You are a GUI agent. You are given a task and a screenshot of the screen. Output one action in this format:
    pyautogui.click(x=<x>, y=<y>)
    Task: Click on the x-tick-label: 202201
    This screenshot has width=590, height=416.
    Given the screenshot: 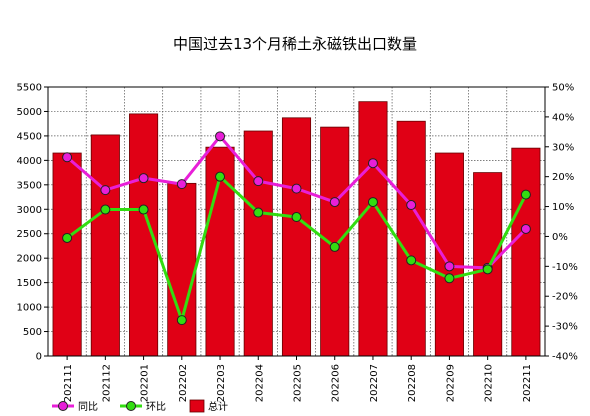 What is the action you would take?
    pyautogui.click(x=145, y=383)
    